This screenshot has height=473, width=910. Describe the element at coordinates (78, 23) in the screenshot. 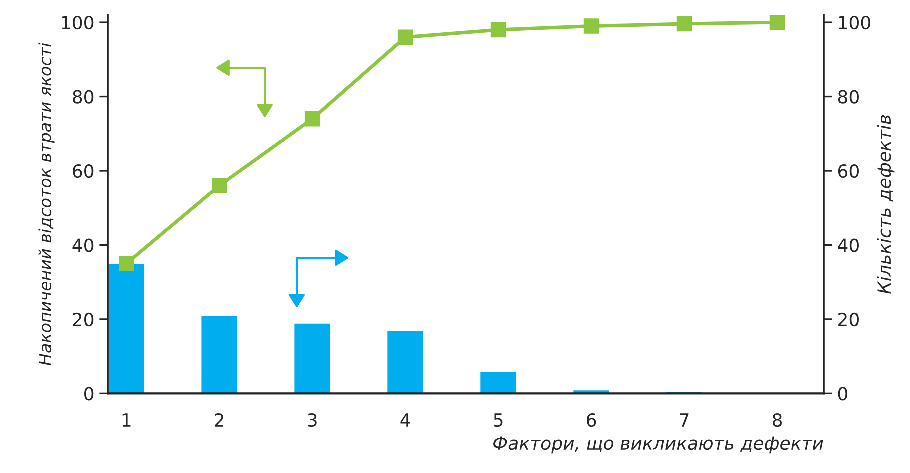

I see `y-tick-label: 100` at that location.